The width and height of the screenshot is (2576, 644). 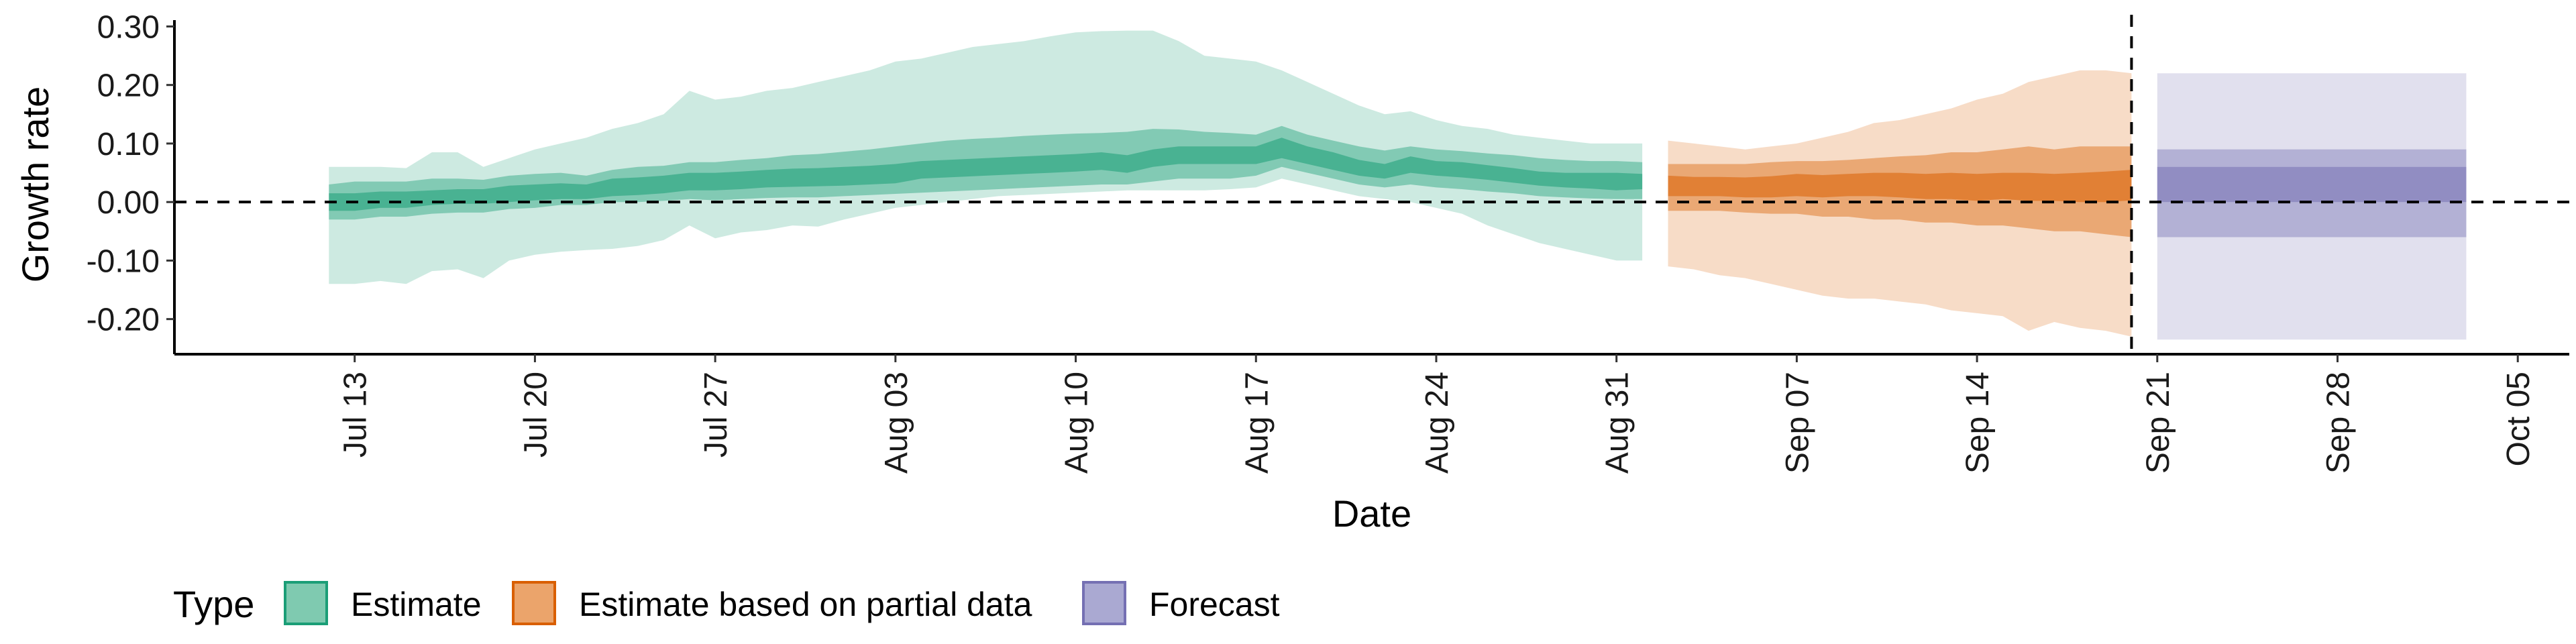 I want to click on x-tick-label: Aug 10, so click(x=1077, y=423).